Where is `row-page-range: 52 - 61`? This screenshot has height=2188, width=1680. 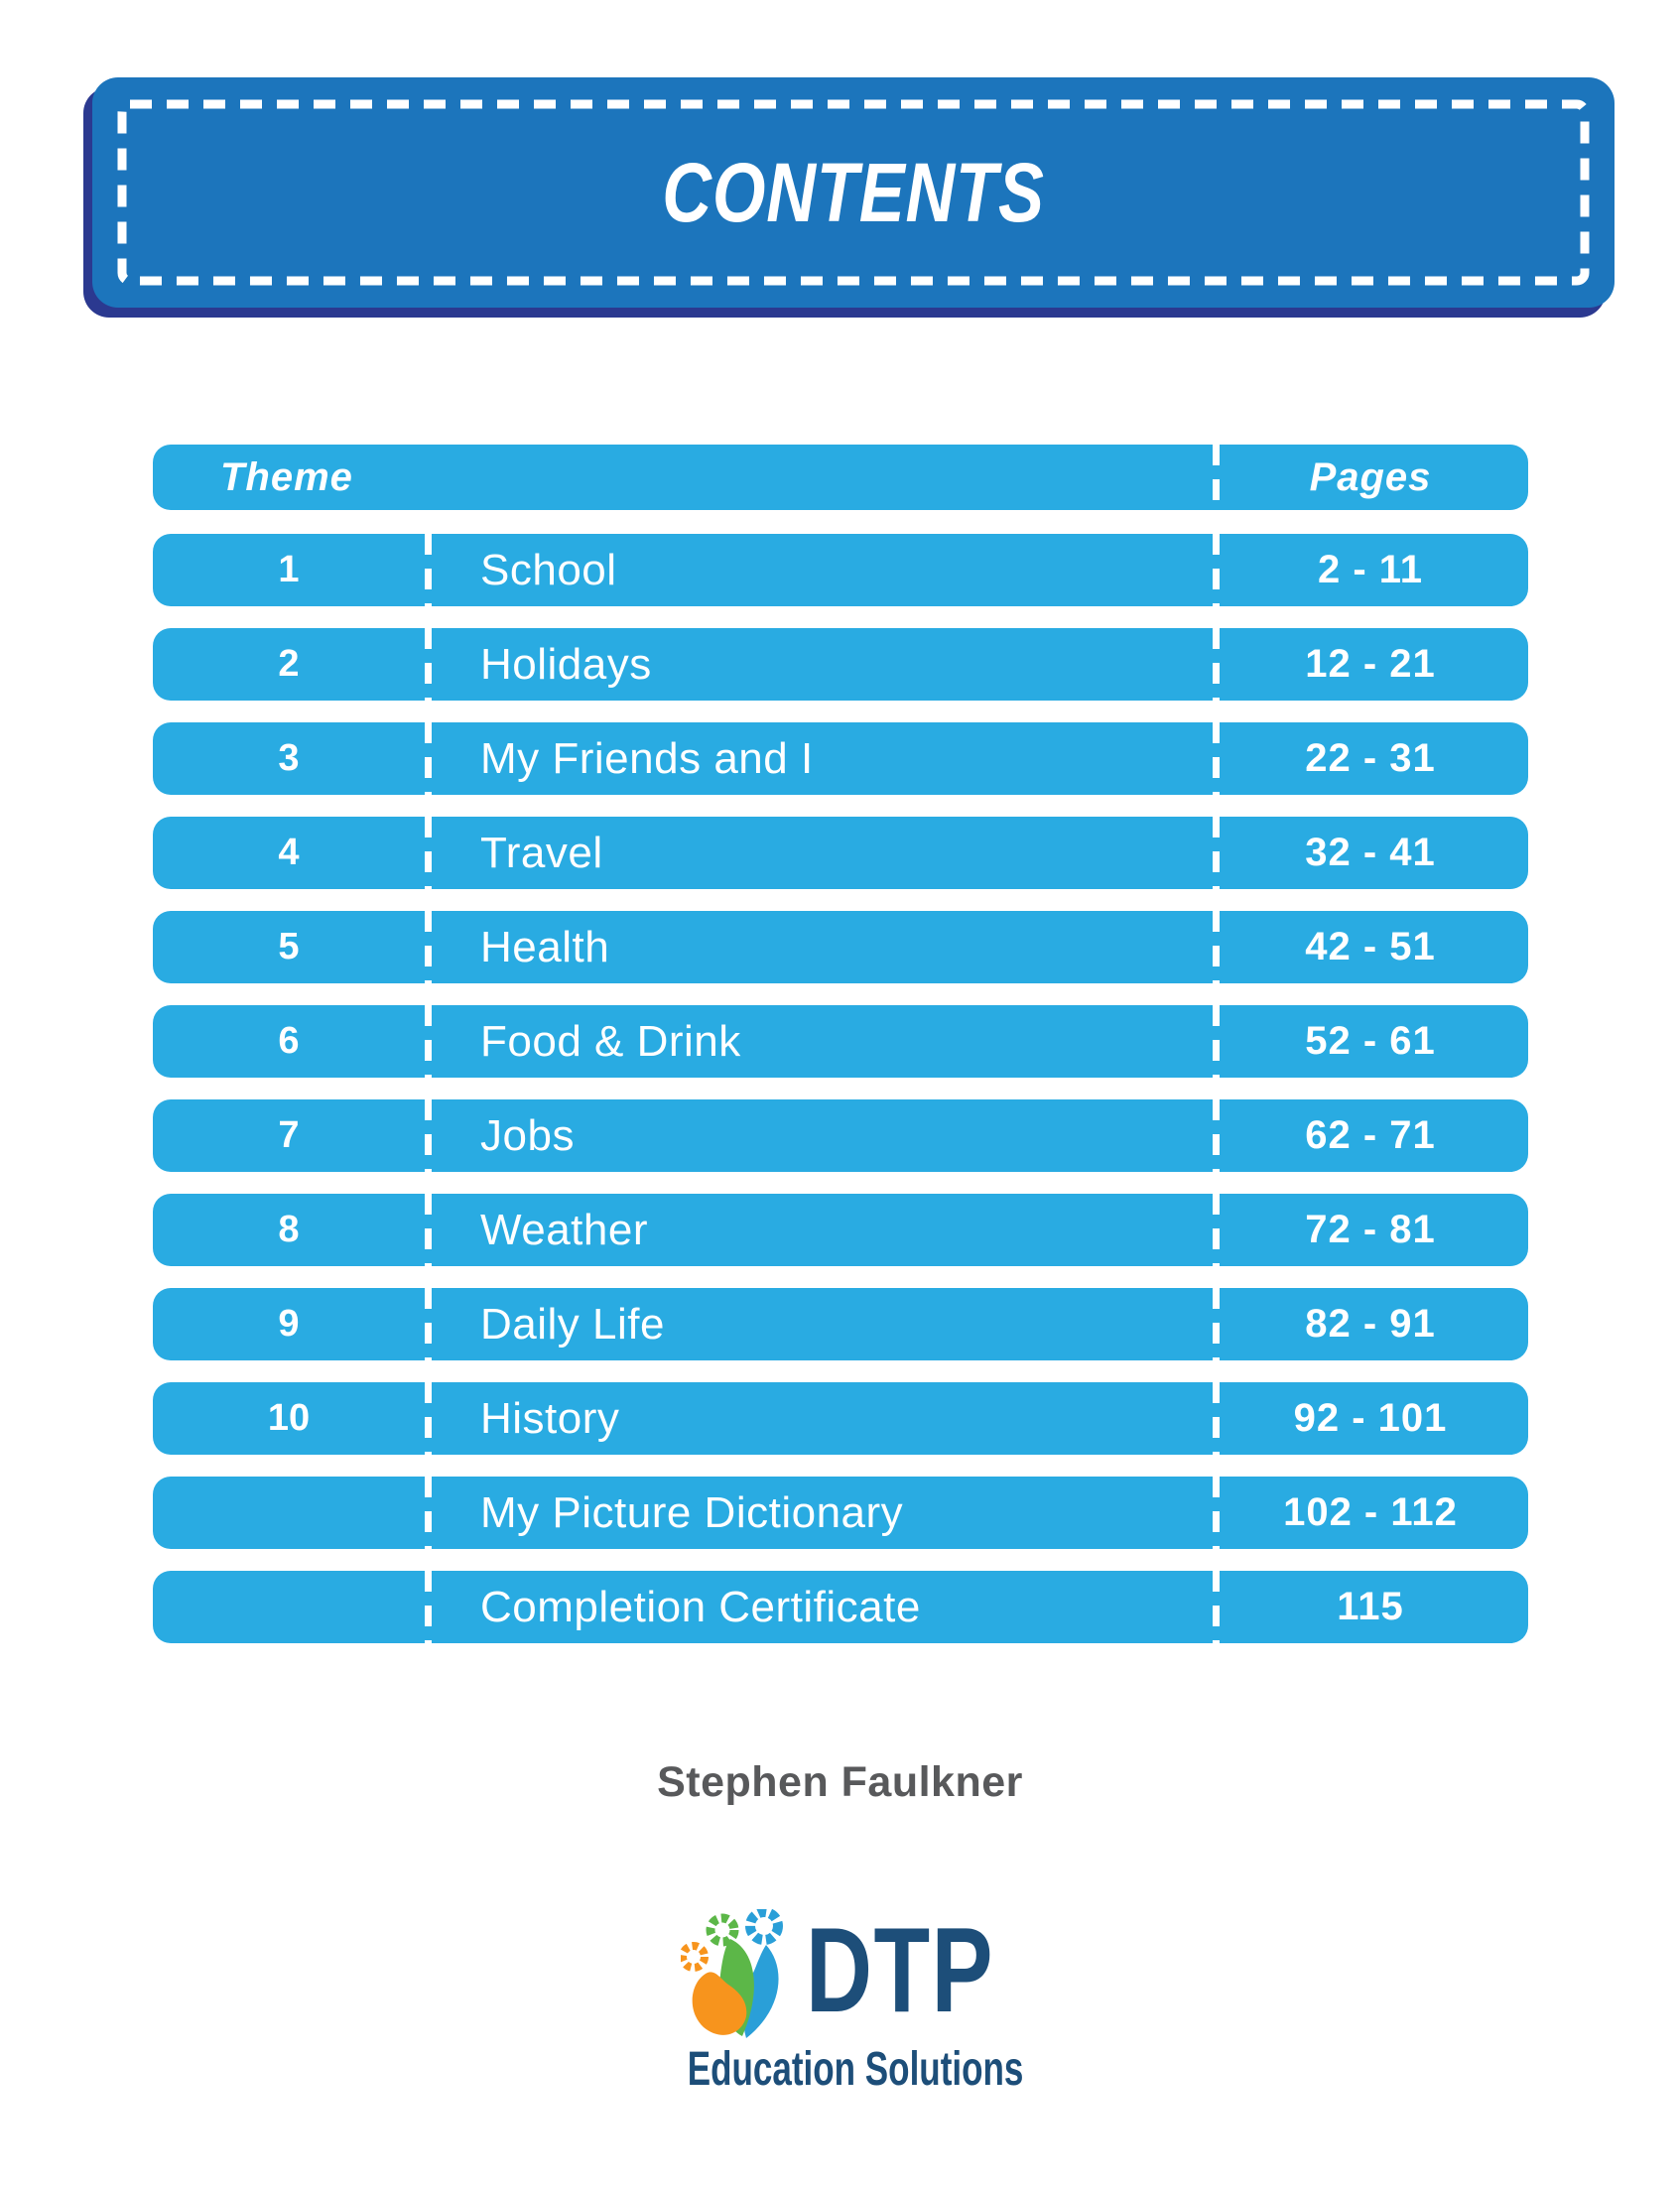 row-page-range: 52 - 61 is located at coordinates (1370, 1041).